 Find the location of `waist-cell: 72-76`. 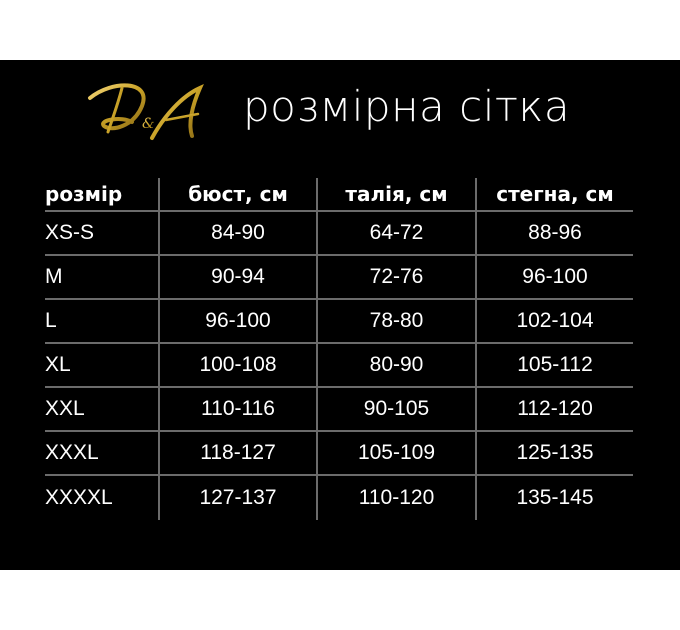

waist-cell: 72-76 is located at coordinates (395, 277).